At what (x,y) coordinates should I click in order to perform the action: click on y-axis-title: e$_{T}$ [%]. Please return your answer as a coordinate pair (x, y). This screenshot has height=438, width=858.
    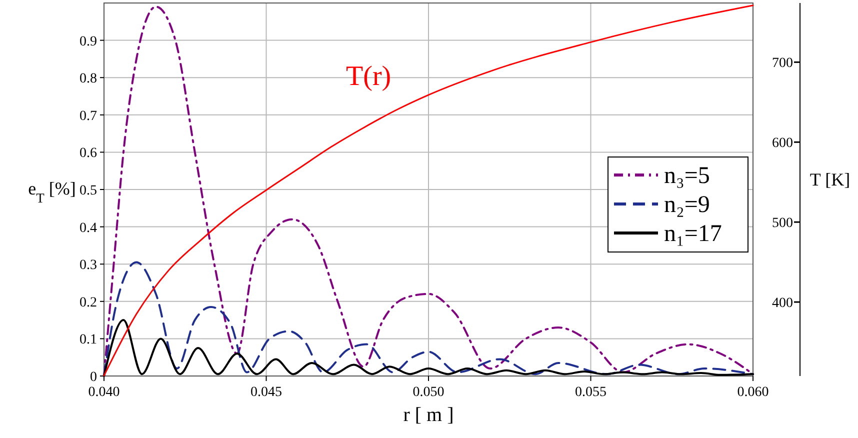
    Looking at the image, I should click on (52, 191).